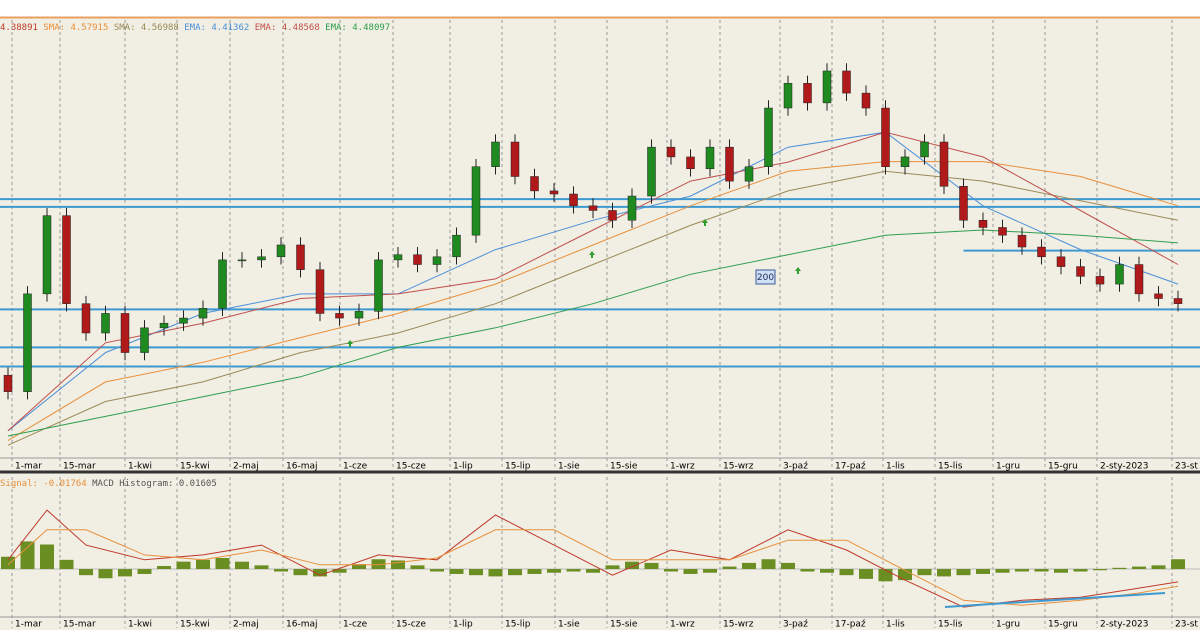 The width and height of the screenshot is (1200, 630). What do you see at coordinates (135, 484) in the screenshot?
I see `header-item: MACD Histogram:` at bounding box center [135, 484].